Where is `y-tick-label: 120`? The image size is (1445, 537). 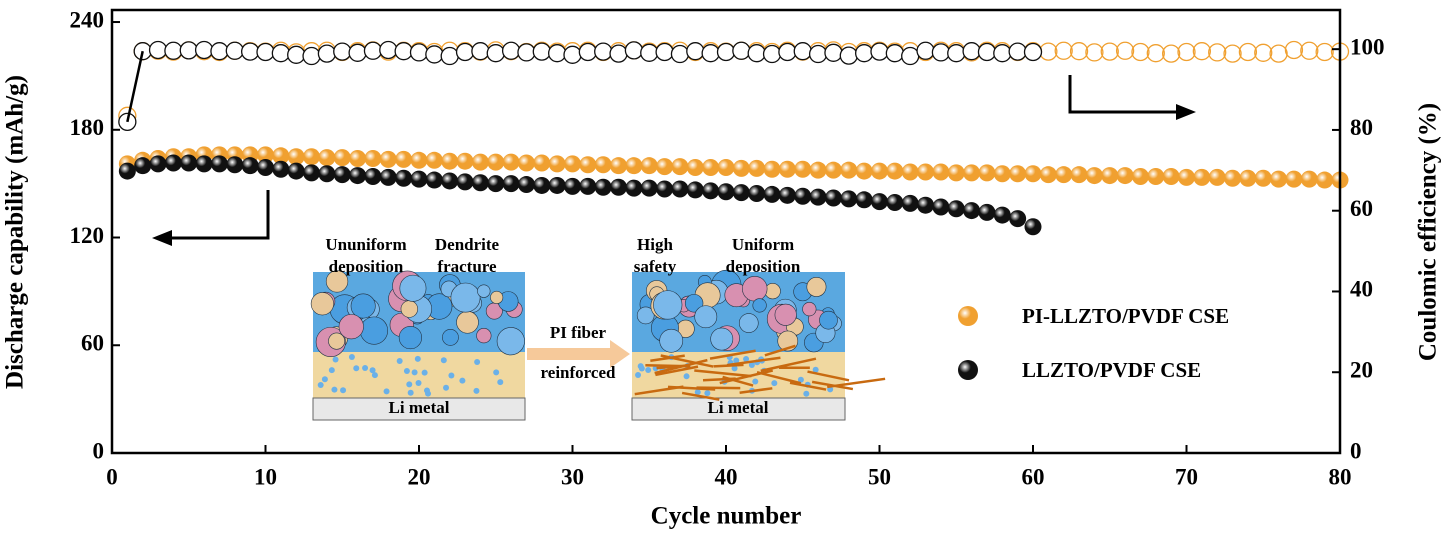 y-tick-label: 120 is located at coordinates (87, 235).